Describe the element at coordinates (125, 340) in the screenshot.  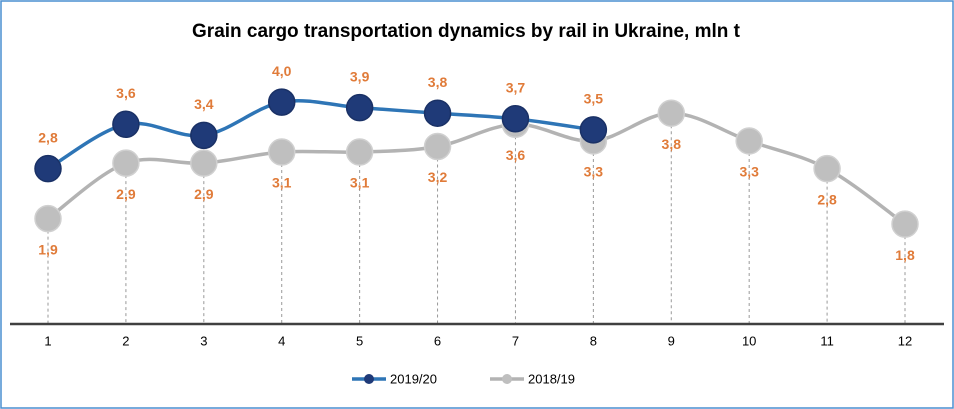
I see `x-tick-label: 2` at that location.